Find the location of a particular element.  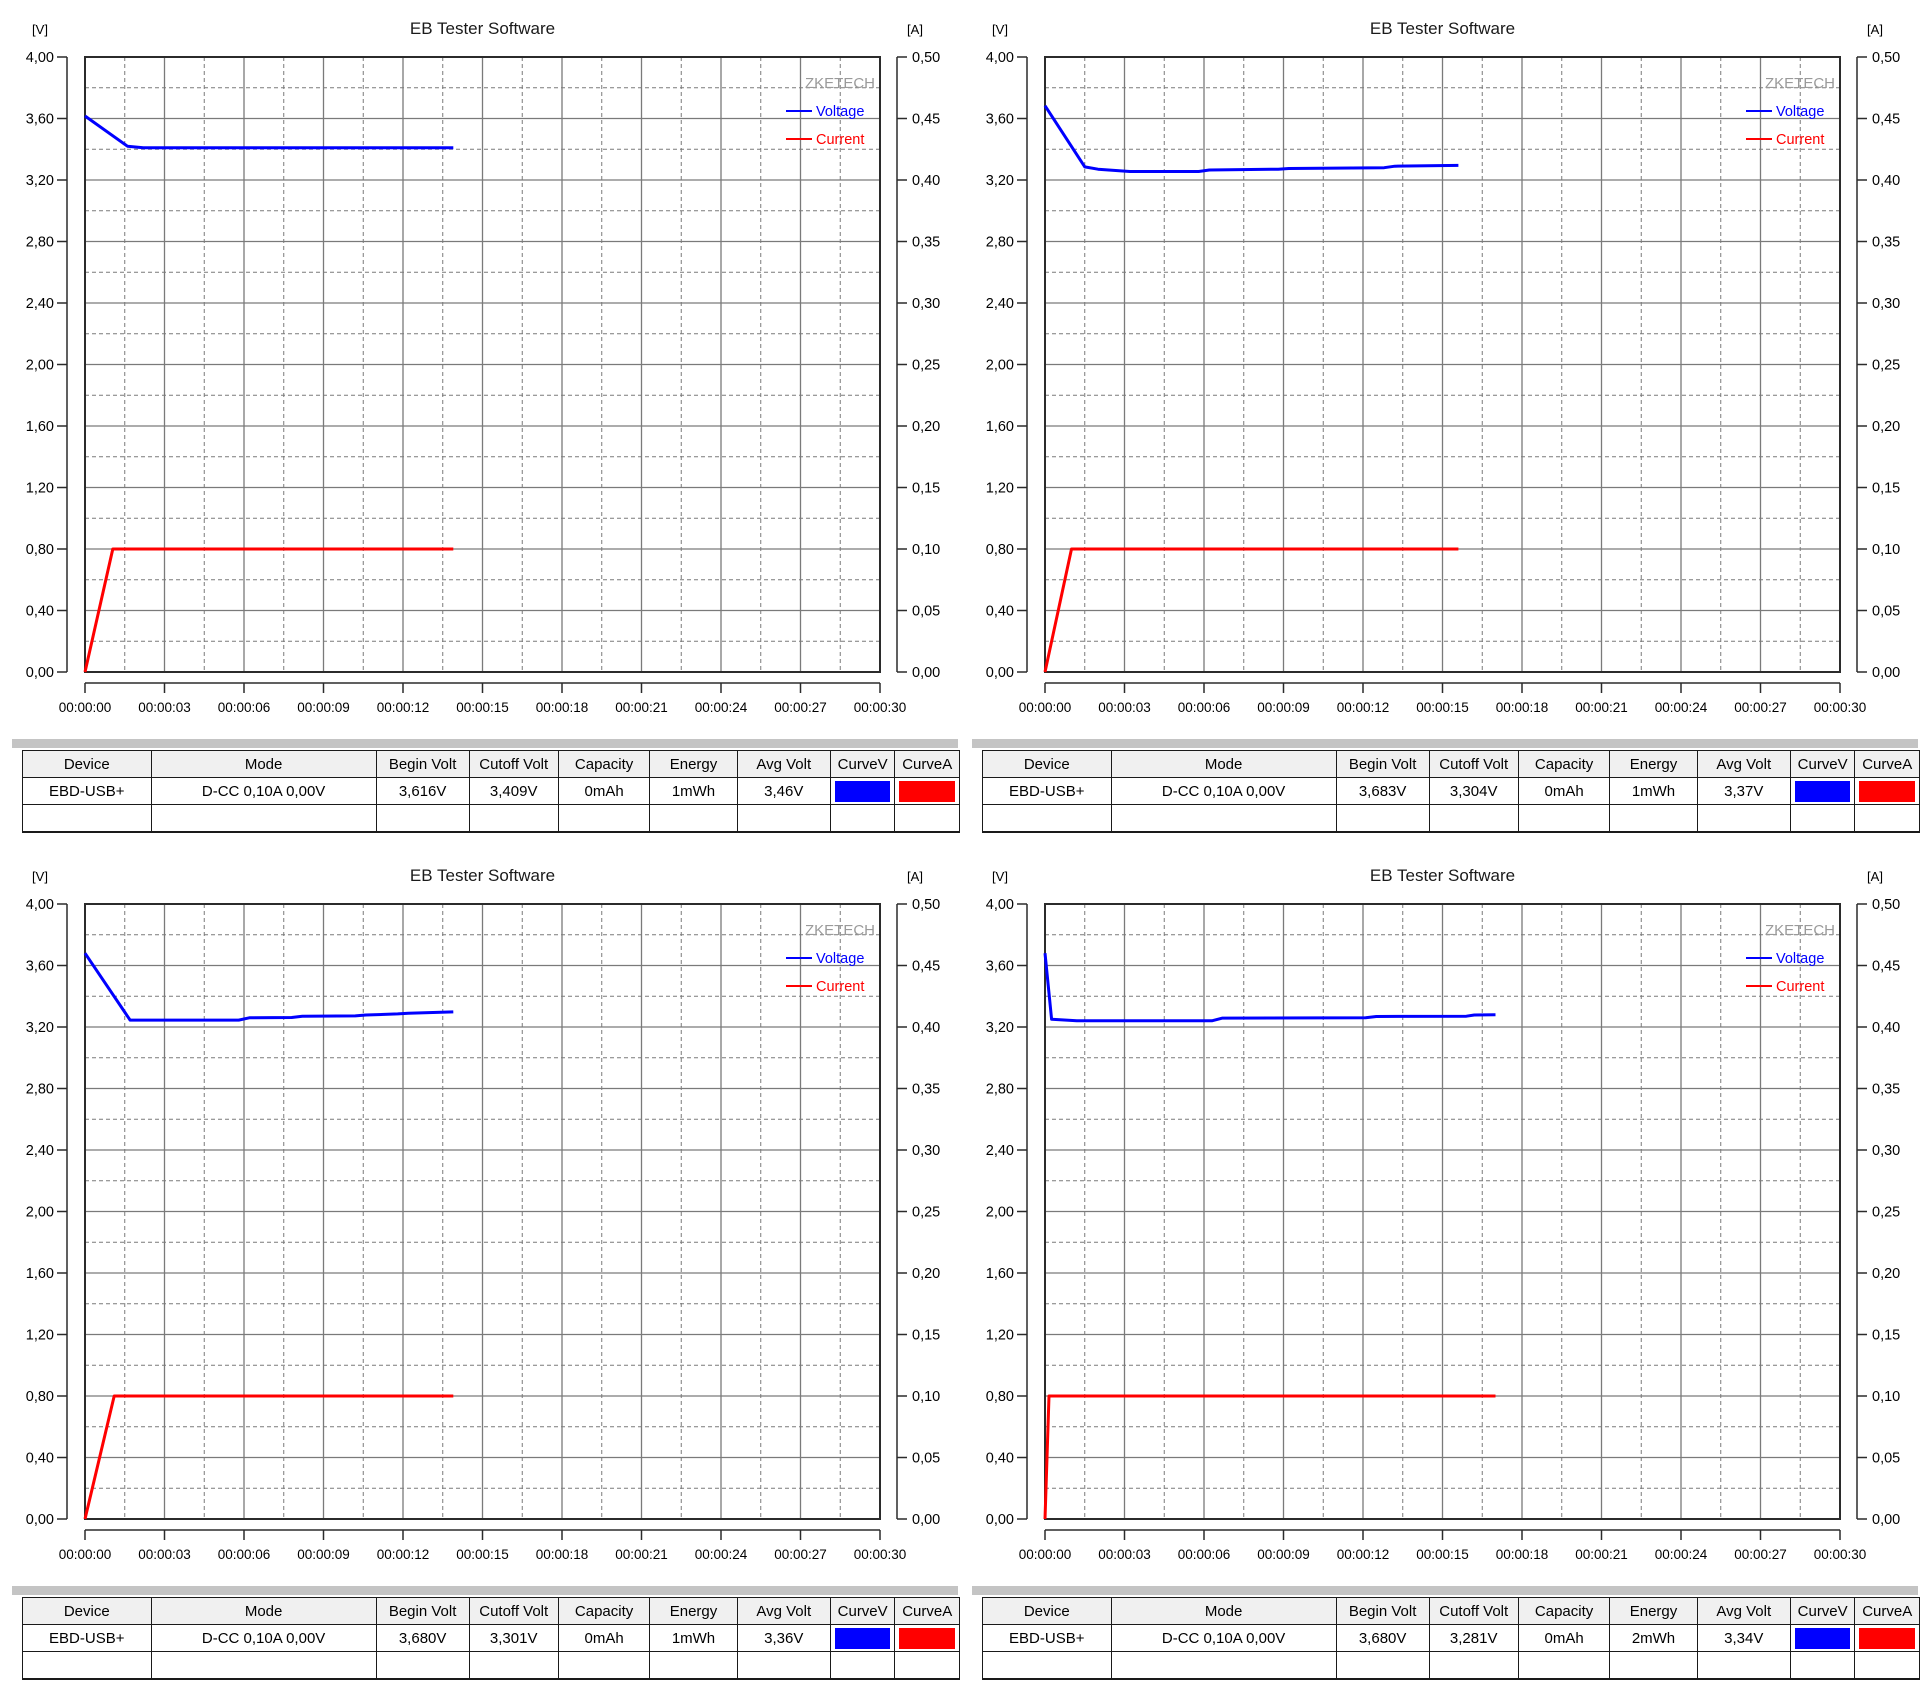

right-axis-tick-label: 0,50 is located at coordinates (1886, 58).